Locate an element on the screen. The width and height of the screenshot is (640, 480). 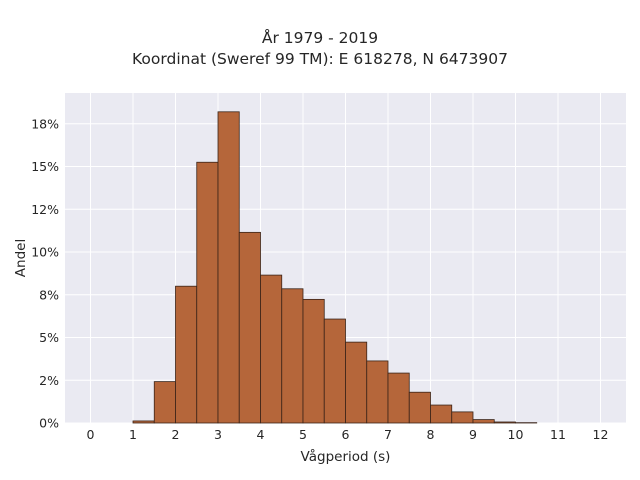
x-tick-label: 8 is located at coordinates (431, 434).